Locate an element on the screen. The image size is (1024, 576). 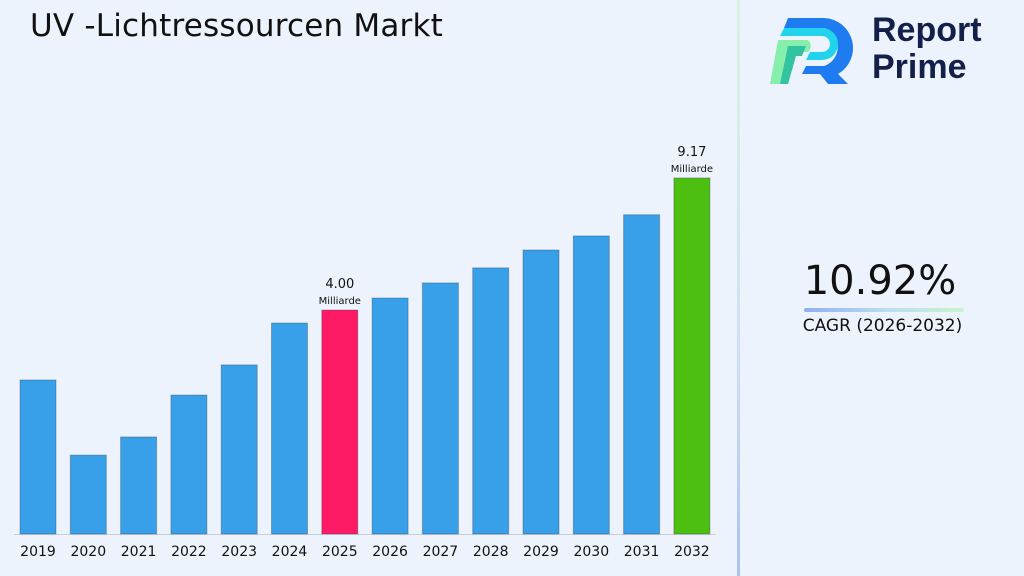
bar-2023 is located at coordinates (239, 449).